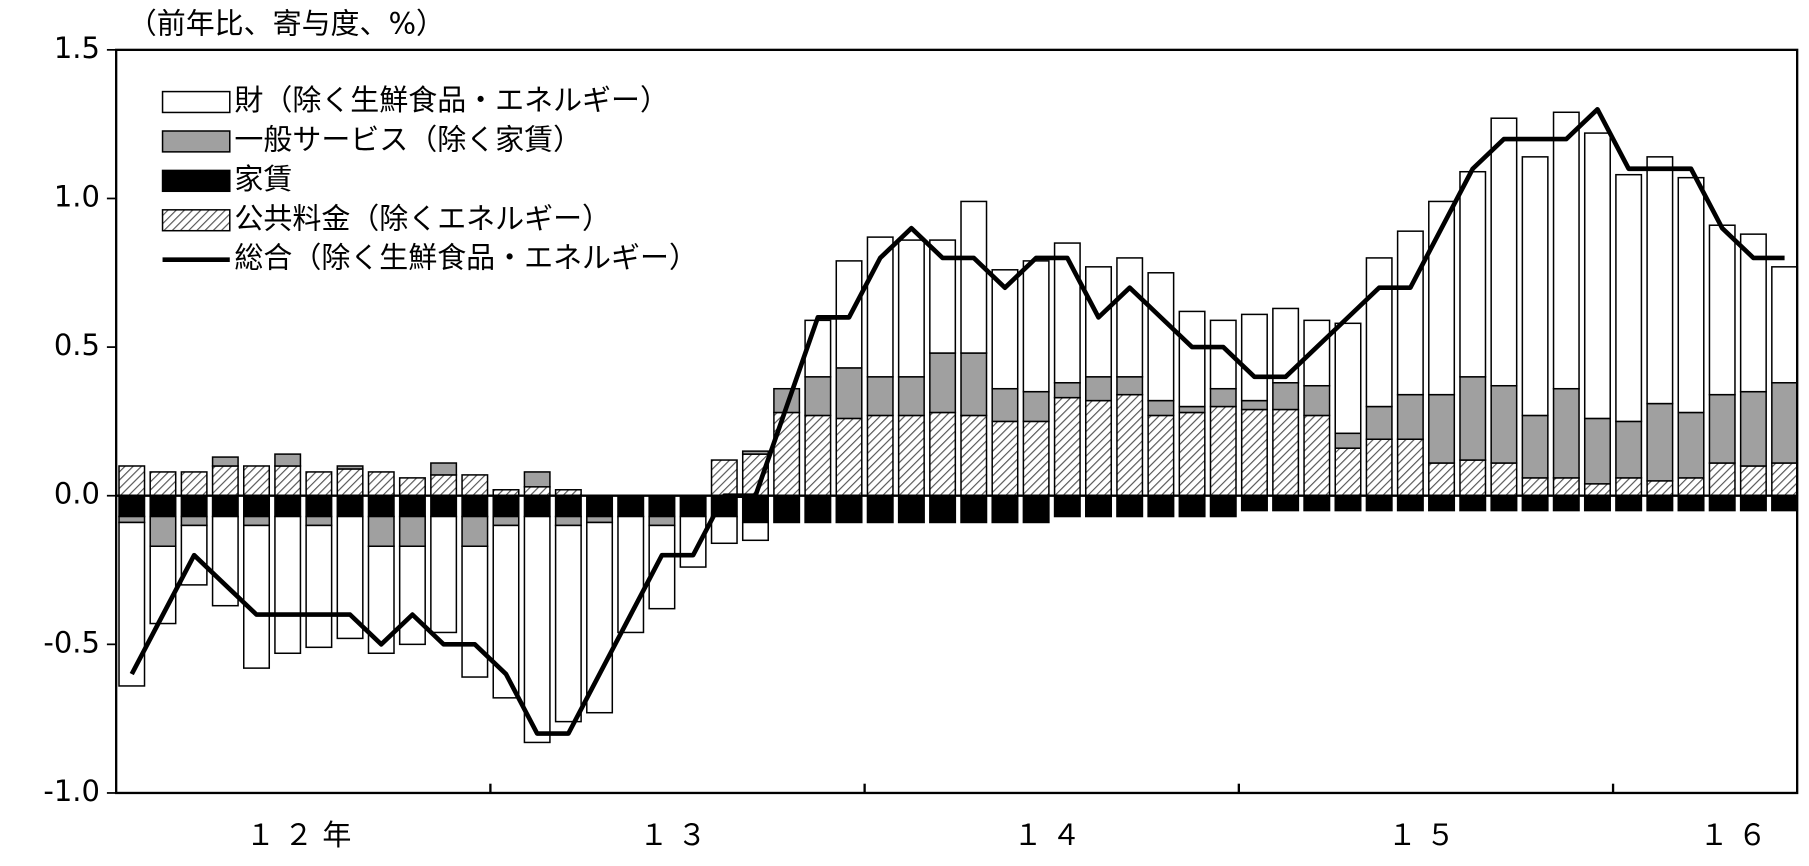  I want to click on x-tick-label: １５, so click(1426, 835).